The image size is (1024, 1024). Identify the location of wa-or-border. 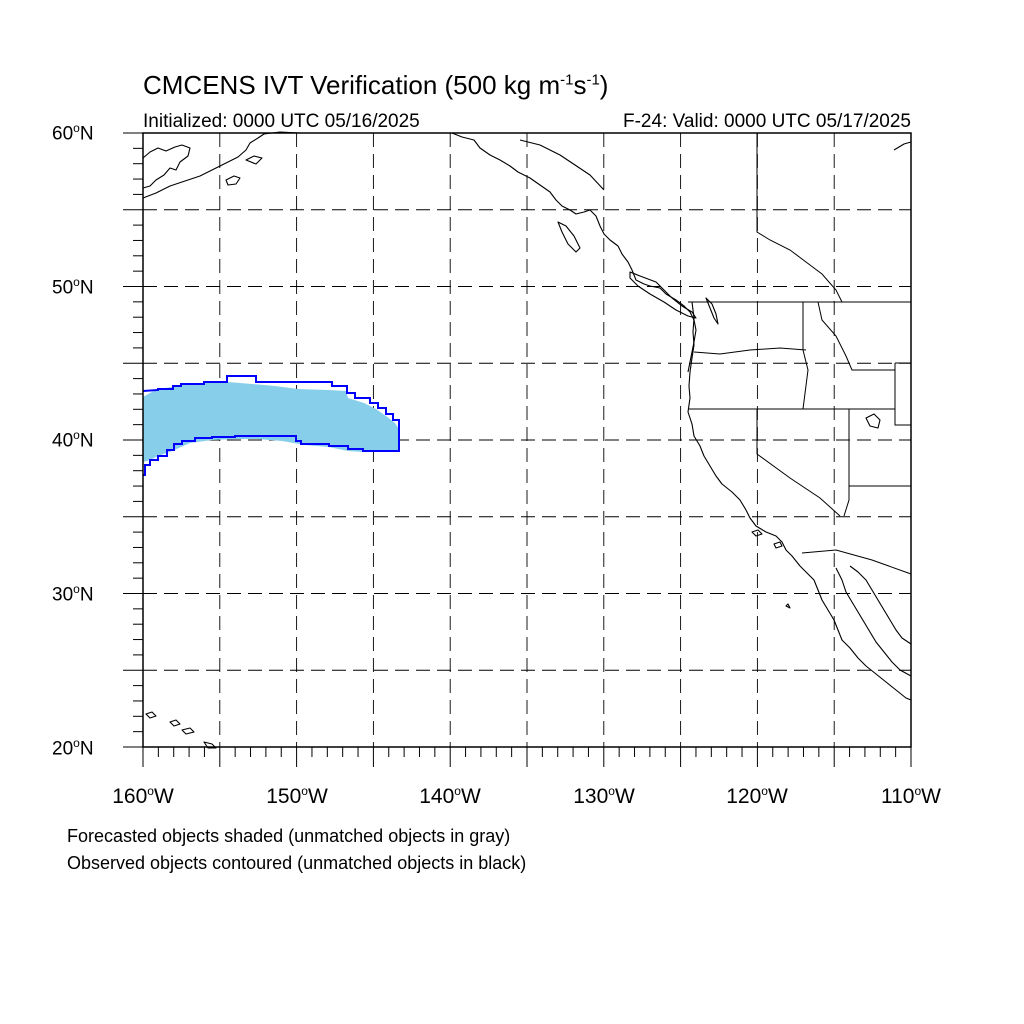
(750, 351).